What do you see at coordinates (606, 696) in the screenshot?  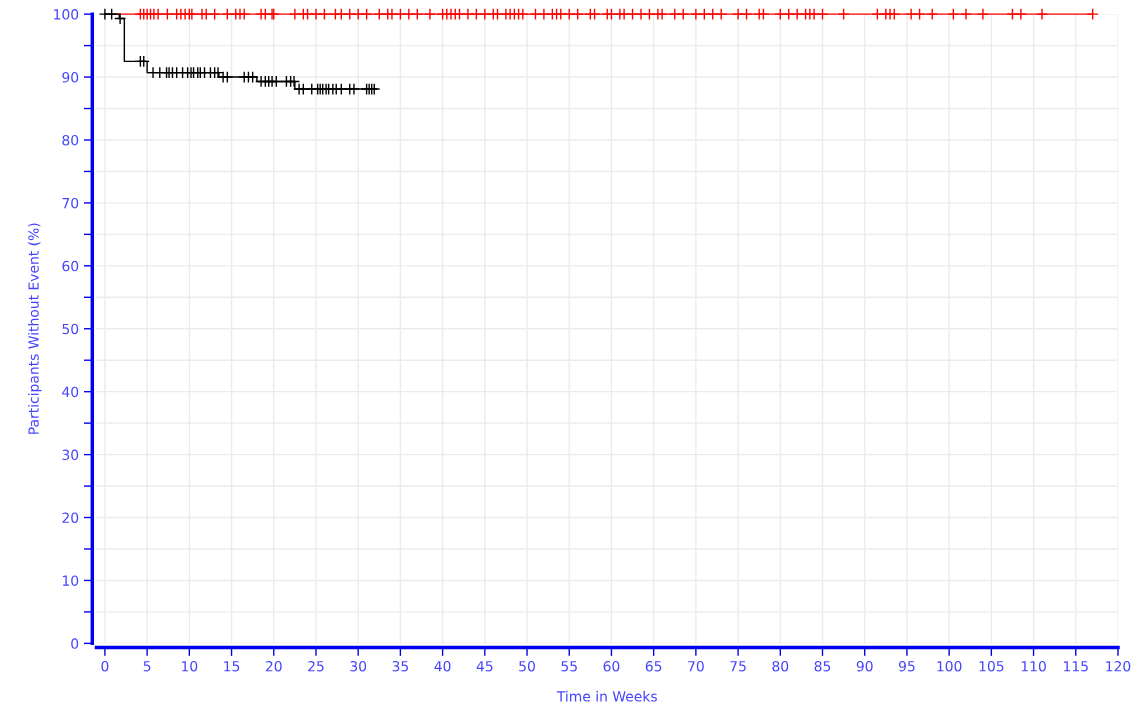 I see `x-axis-title: Time in Weeks` at bounding box center [606, 696].